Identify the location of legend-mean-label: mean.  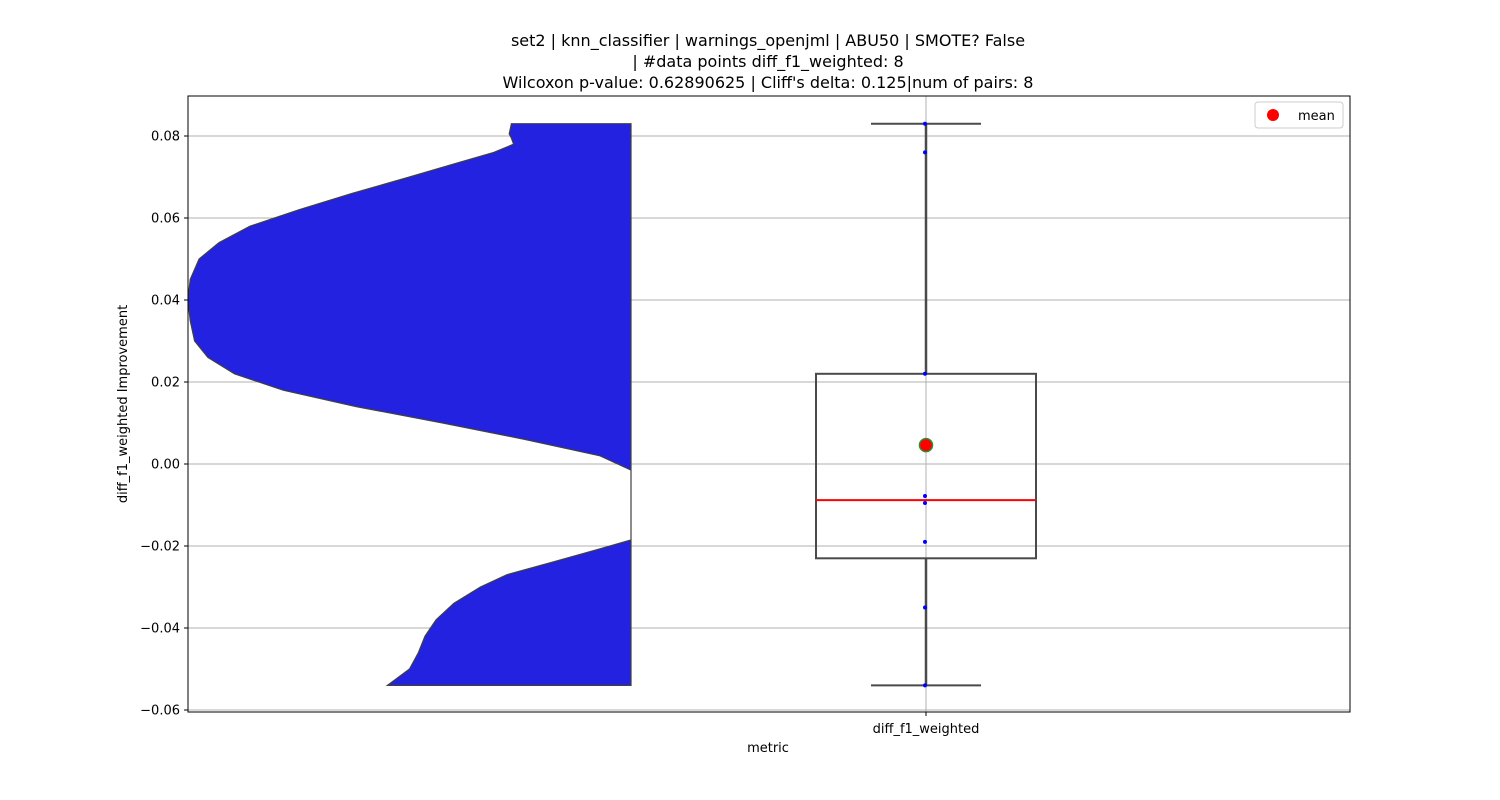
(1316, 116).